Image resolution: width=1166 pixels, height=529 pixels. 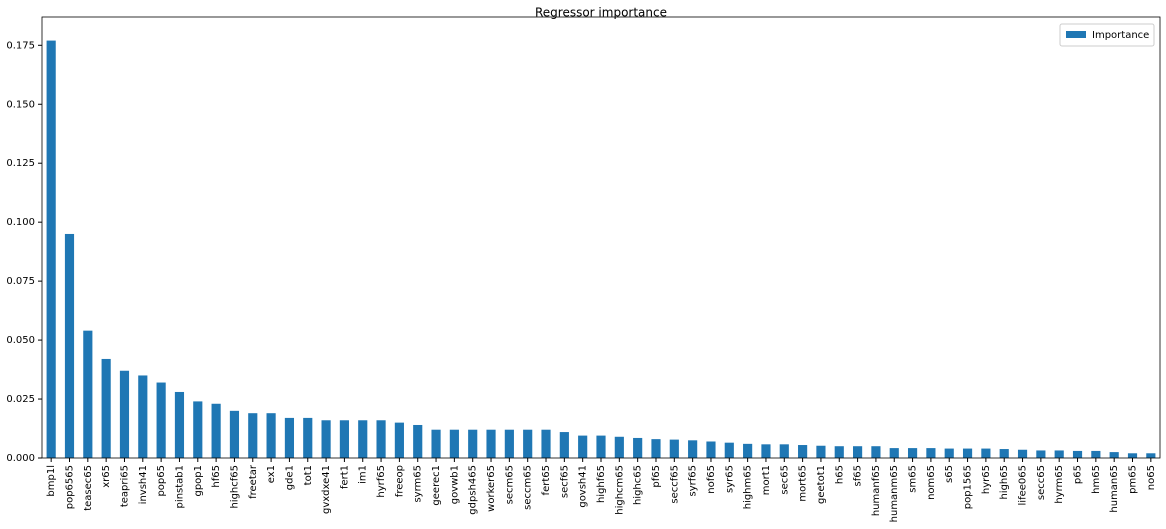 I want to click on y-tick-label: 0.000, so click(x=20, y=458).